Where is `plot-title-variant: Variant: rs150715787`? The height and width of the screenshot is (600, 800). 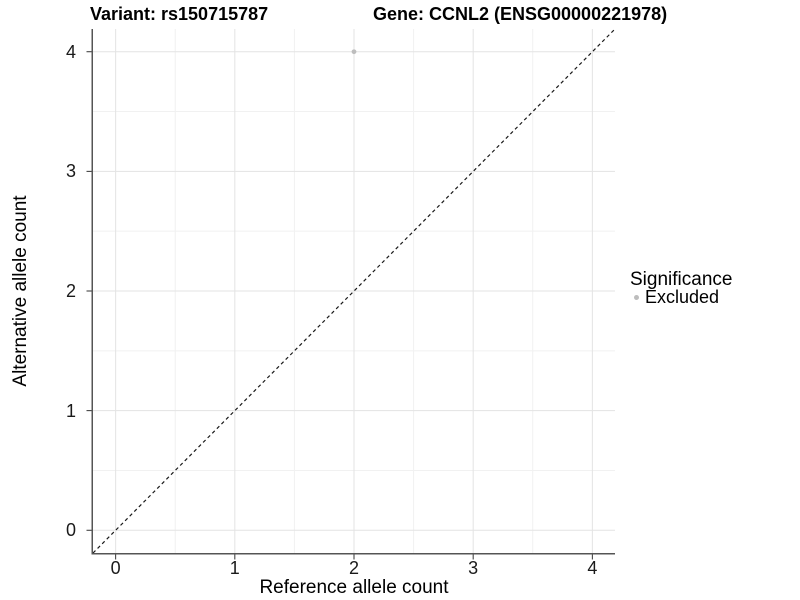 plot-title-variant: Variant: rs150715787 is located at coordinates (179, 14).